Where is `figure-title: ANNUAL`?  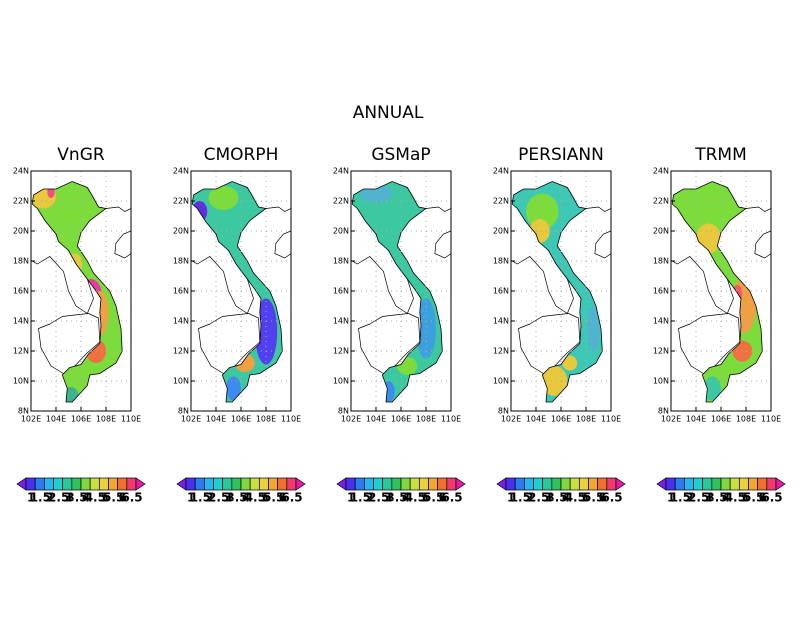
figure-title: ANNUAL is located at coordinates (388, 113).